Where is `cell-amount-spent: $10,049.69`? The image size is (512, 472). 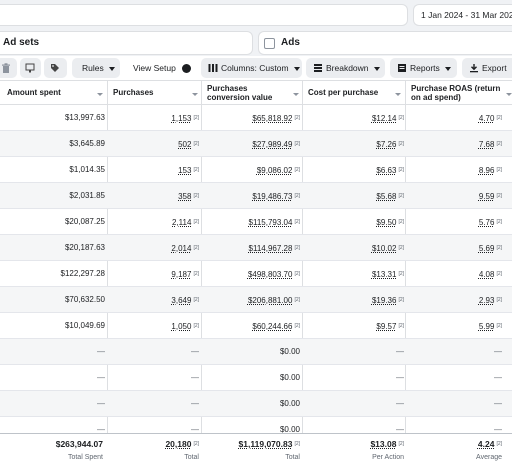
cell-amount-spent: $10,049.69 is located at coordinates (84, 325).